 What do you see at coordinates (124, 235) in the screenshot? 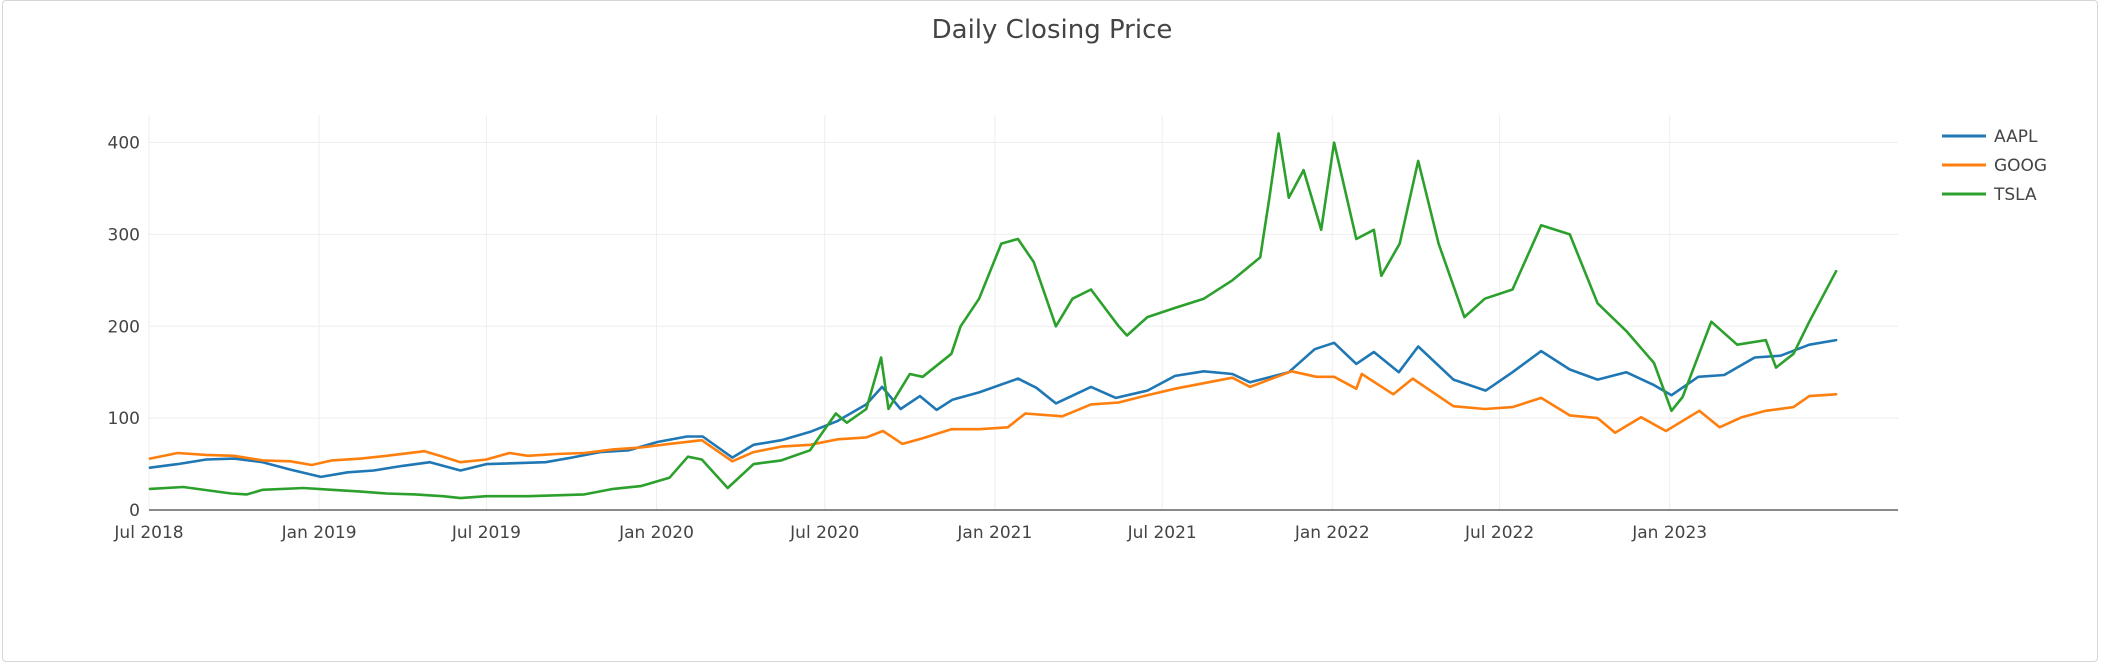
I see `y-tick-label: 300` at bounding box center [124, 235].